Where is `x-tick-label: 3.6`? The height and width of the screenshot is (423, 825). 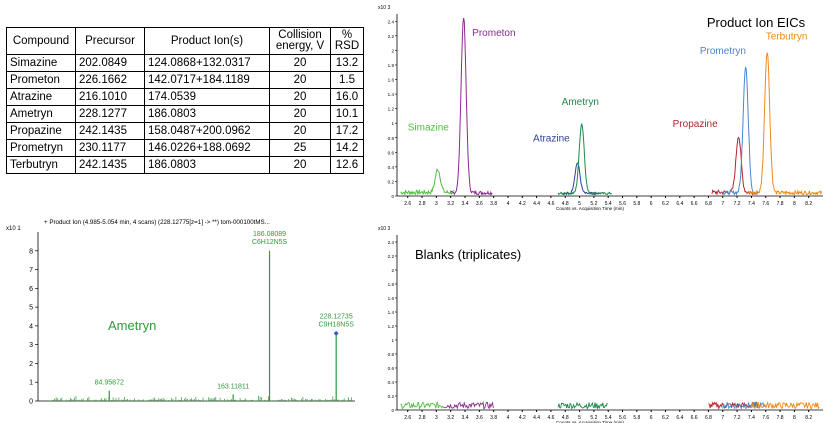
x-tick-label: 3.6 is located at coordinates (479, 204).